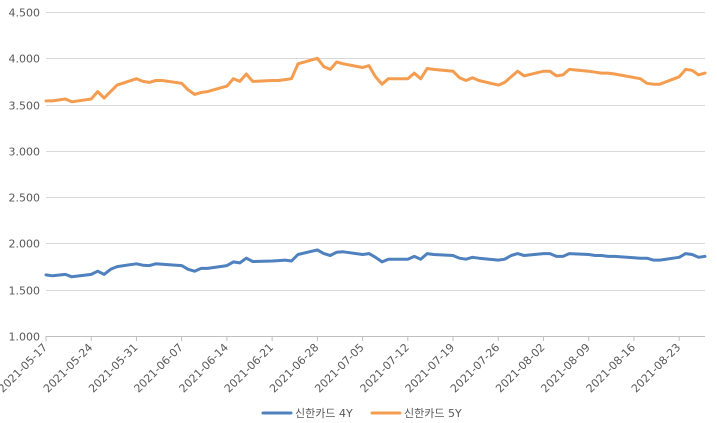 Image resolution: width=717 pixels, height=423 pixels. I want to click on legend-label-5y: 신한카드 5Y, so click(433, 413).